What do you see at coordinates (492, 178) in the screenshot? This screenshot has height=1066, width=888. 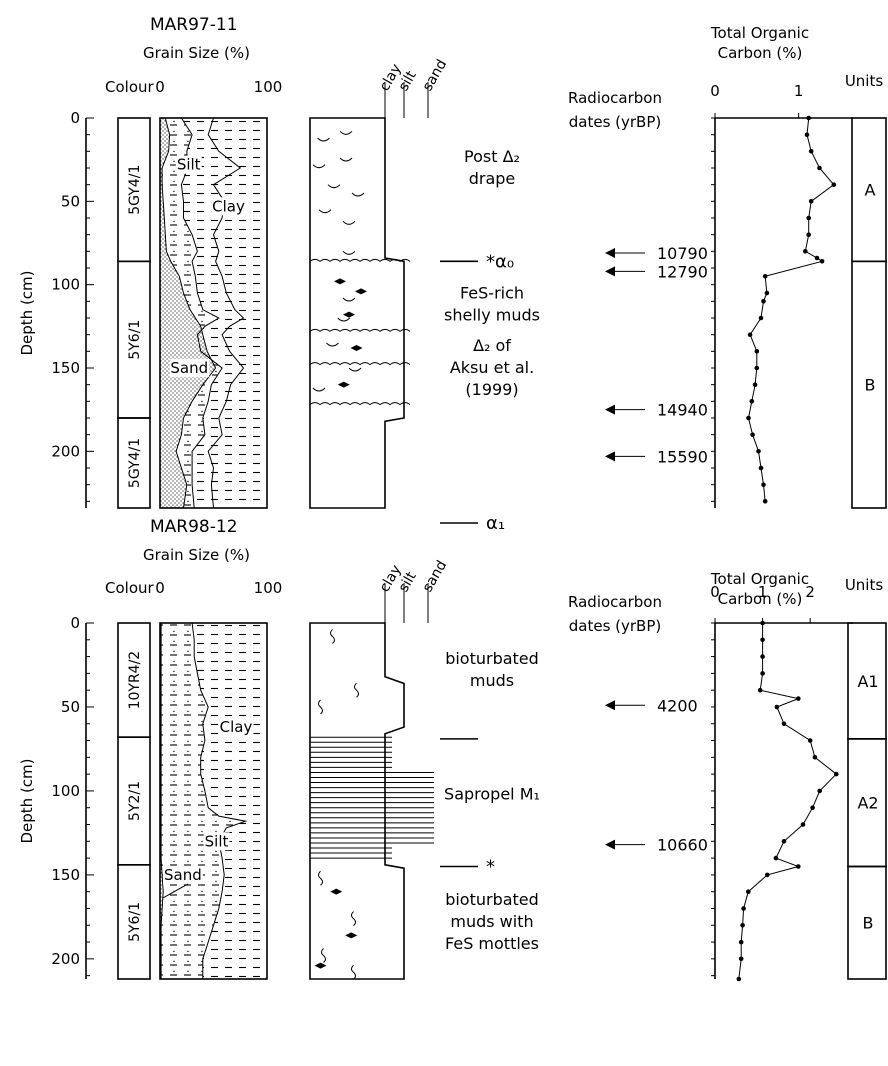 I see `annotation-text: drape` at bounding box center [492, 178].